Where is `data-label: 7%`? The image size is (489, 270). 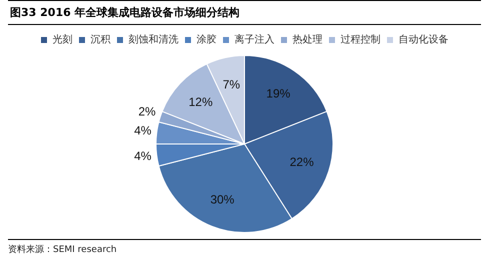 data-label: 7% is located at coordinates (231, 85).